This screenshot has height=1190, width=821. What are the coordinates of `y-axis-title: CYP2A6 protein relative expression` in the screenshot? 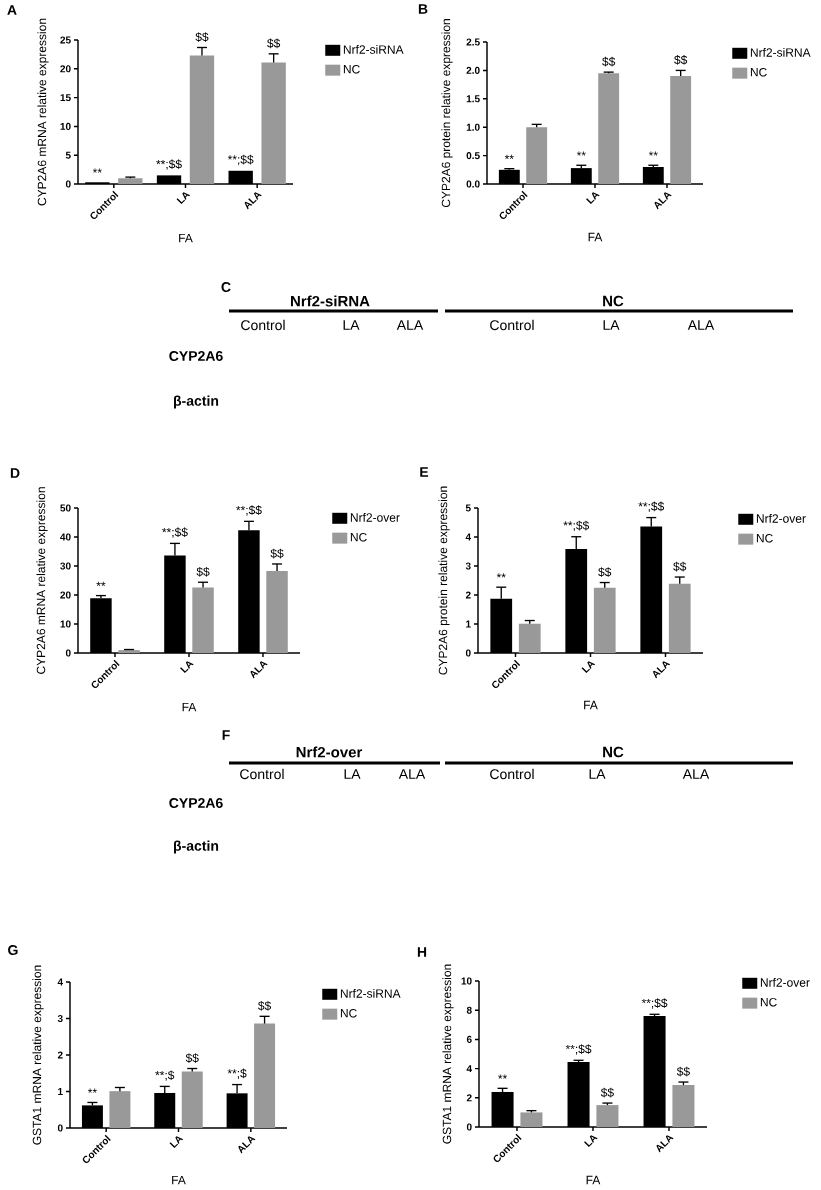 It's located at (444, 580).